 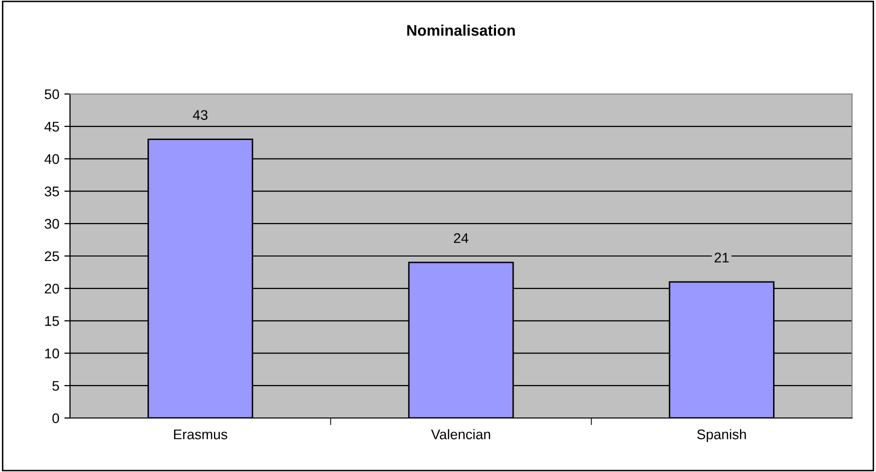 I want to click on y-tick-label: 25, so click(x=52, y=256).